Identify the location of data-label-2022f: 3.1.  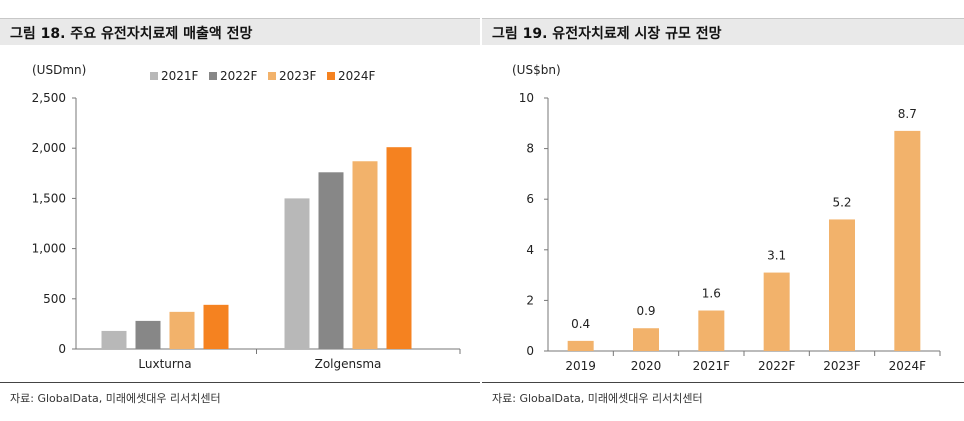
(776, 256).